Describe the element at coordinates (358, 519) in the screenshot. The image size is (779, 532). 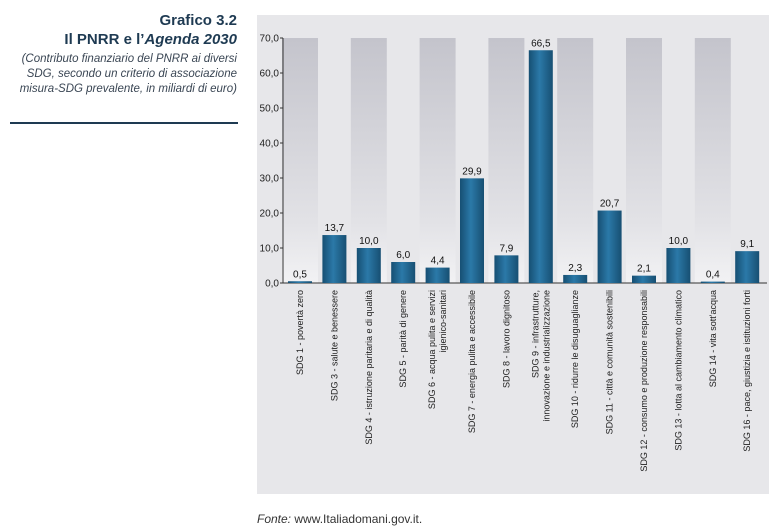
I see `source-text: www.Italiadomani.gov.it.` at that location.